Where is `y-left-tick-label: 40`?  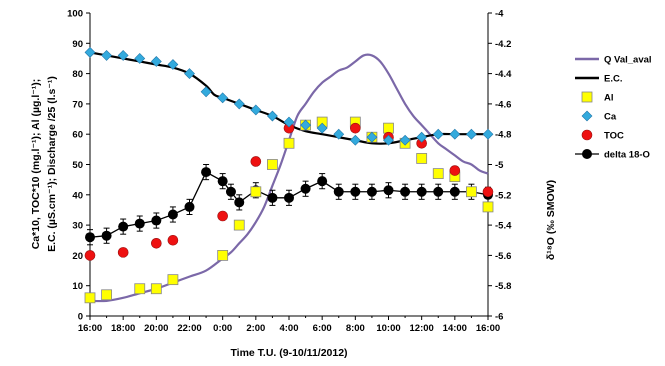 y-left-tick-label: 40 is located at coordinates (77, 195).